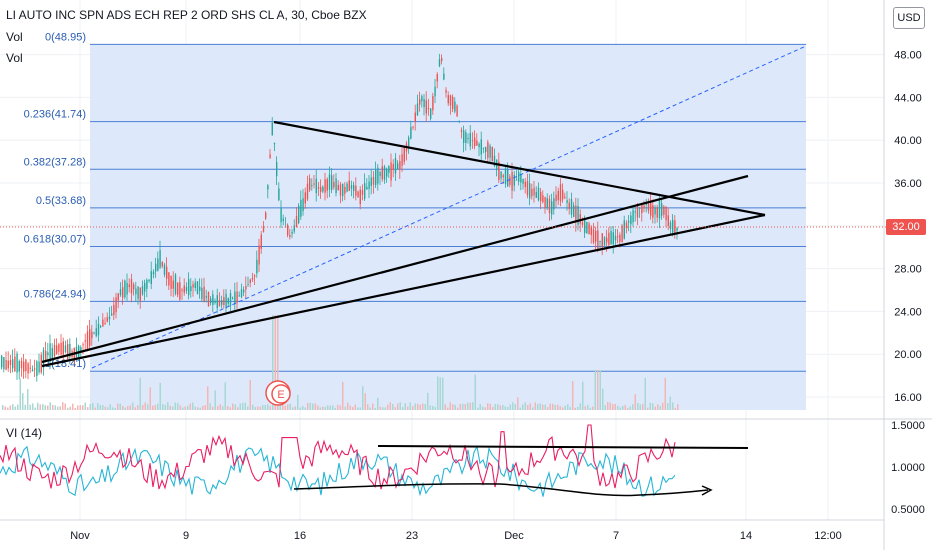 The height and width of the screenshot is (555, 932). Describe the element at coordinates (908, 355) in the screenshot. I see `price-tick-label: 20.00` at that location.